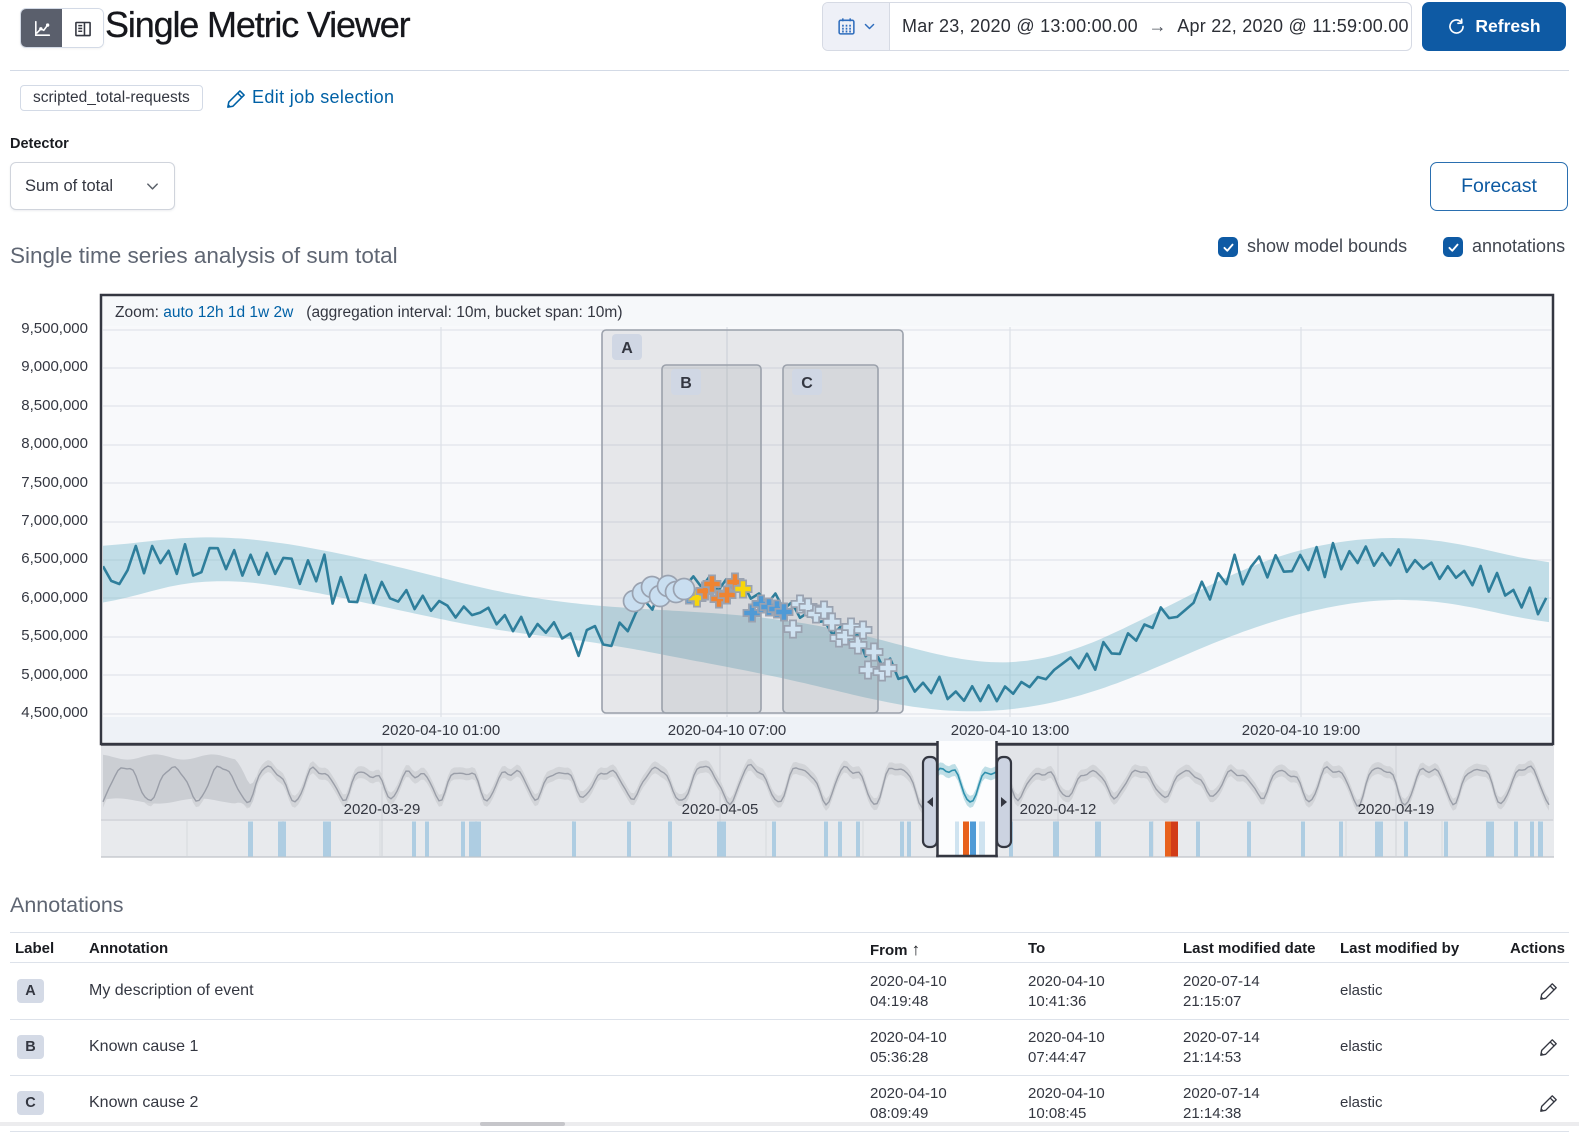  Describe the element at coordinates (807, 383) in the screenshot. I see `svg-text: C` at that location.